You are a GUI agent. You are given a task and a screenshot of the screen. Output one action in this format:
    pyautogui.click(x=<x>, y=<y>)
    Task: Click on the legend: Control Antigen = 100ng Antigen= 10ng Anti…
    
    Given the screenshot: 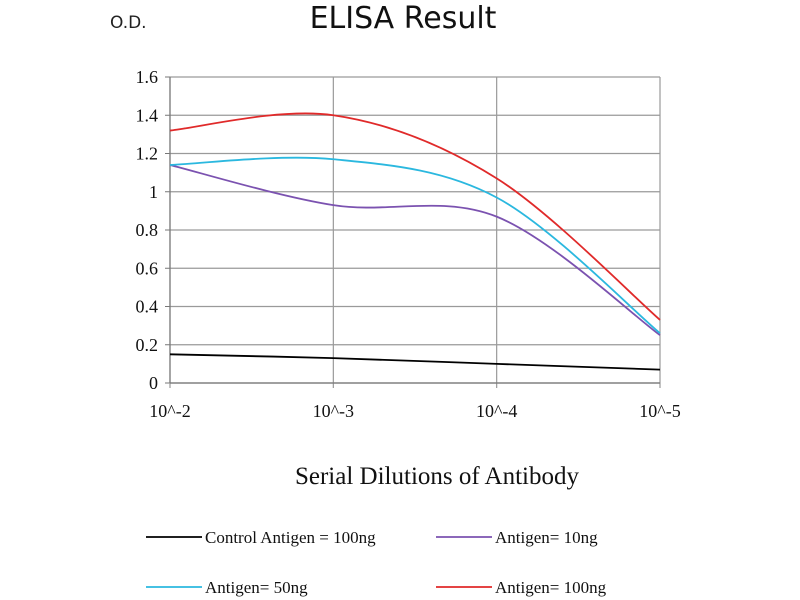 What is the action you would take?
    pyautogui.click(x=376, y=562)
    